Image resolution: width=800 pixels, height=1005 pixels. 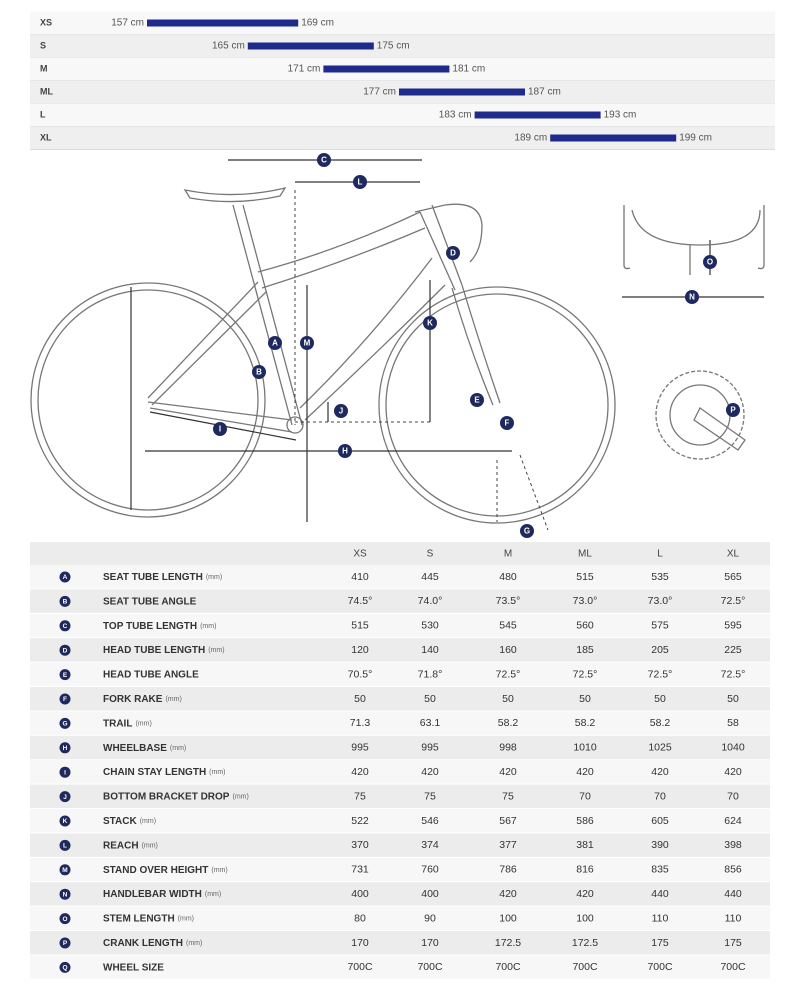 What do you see at coordinates (360, 943) in the screenshot?
I see `spec-value: 170` at bounding box center [360, 943].